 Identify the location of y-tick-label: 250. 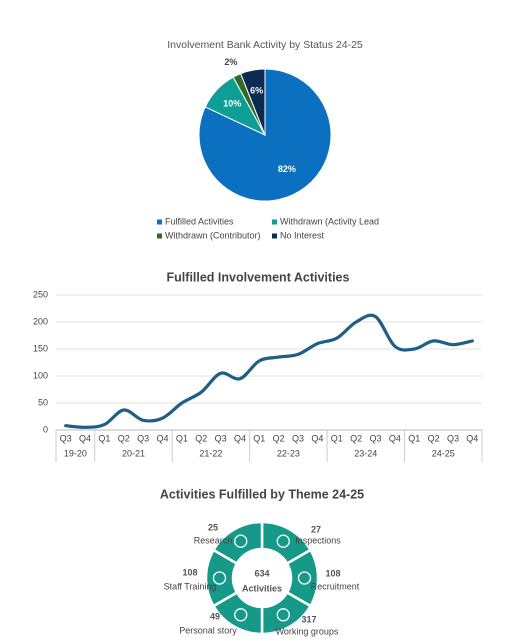
(40, 294).